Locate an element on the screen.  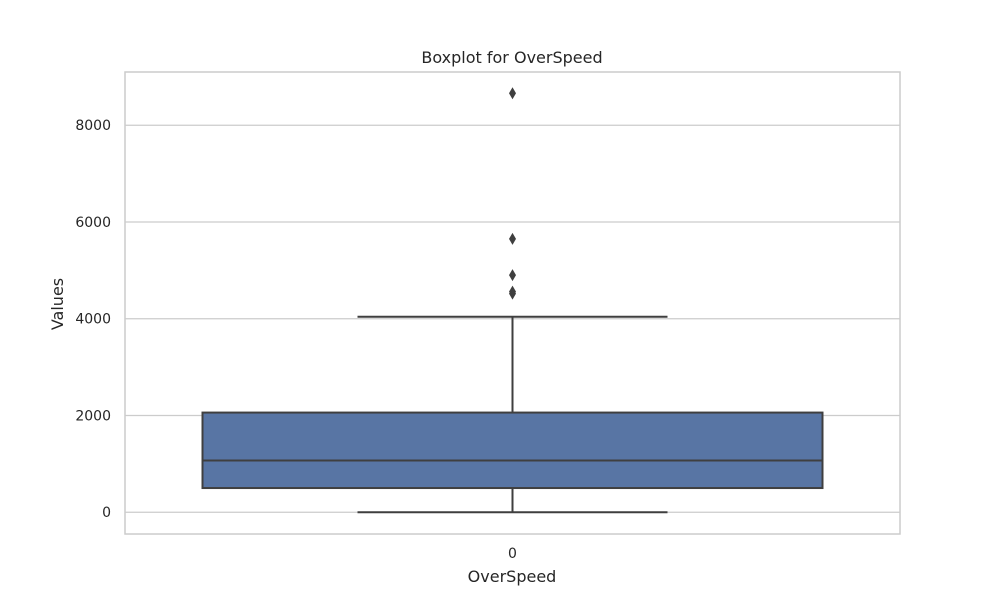
y-axis-label: Values is located at coordinates (57, 304).